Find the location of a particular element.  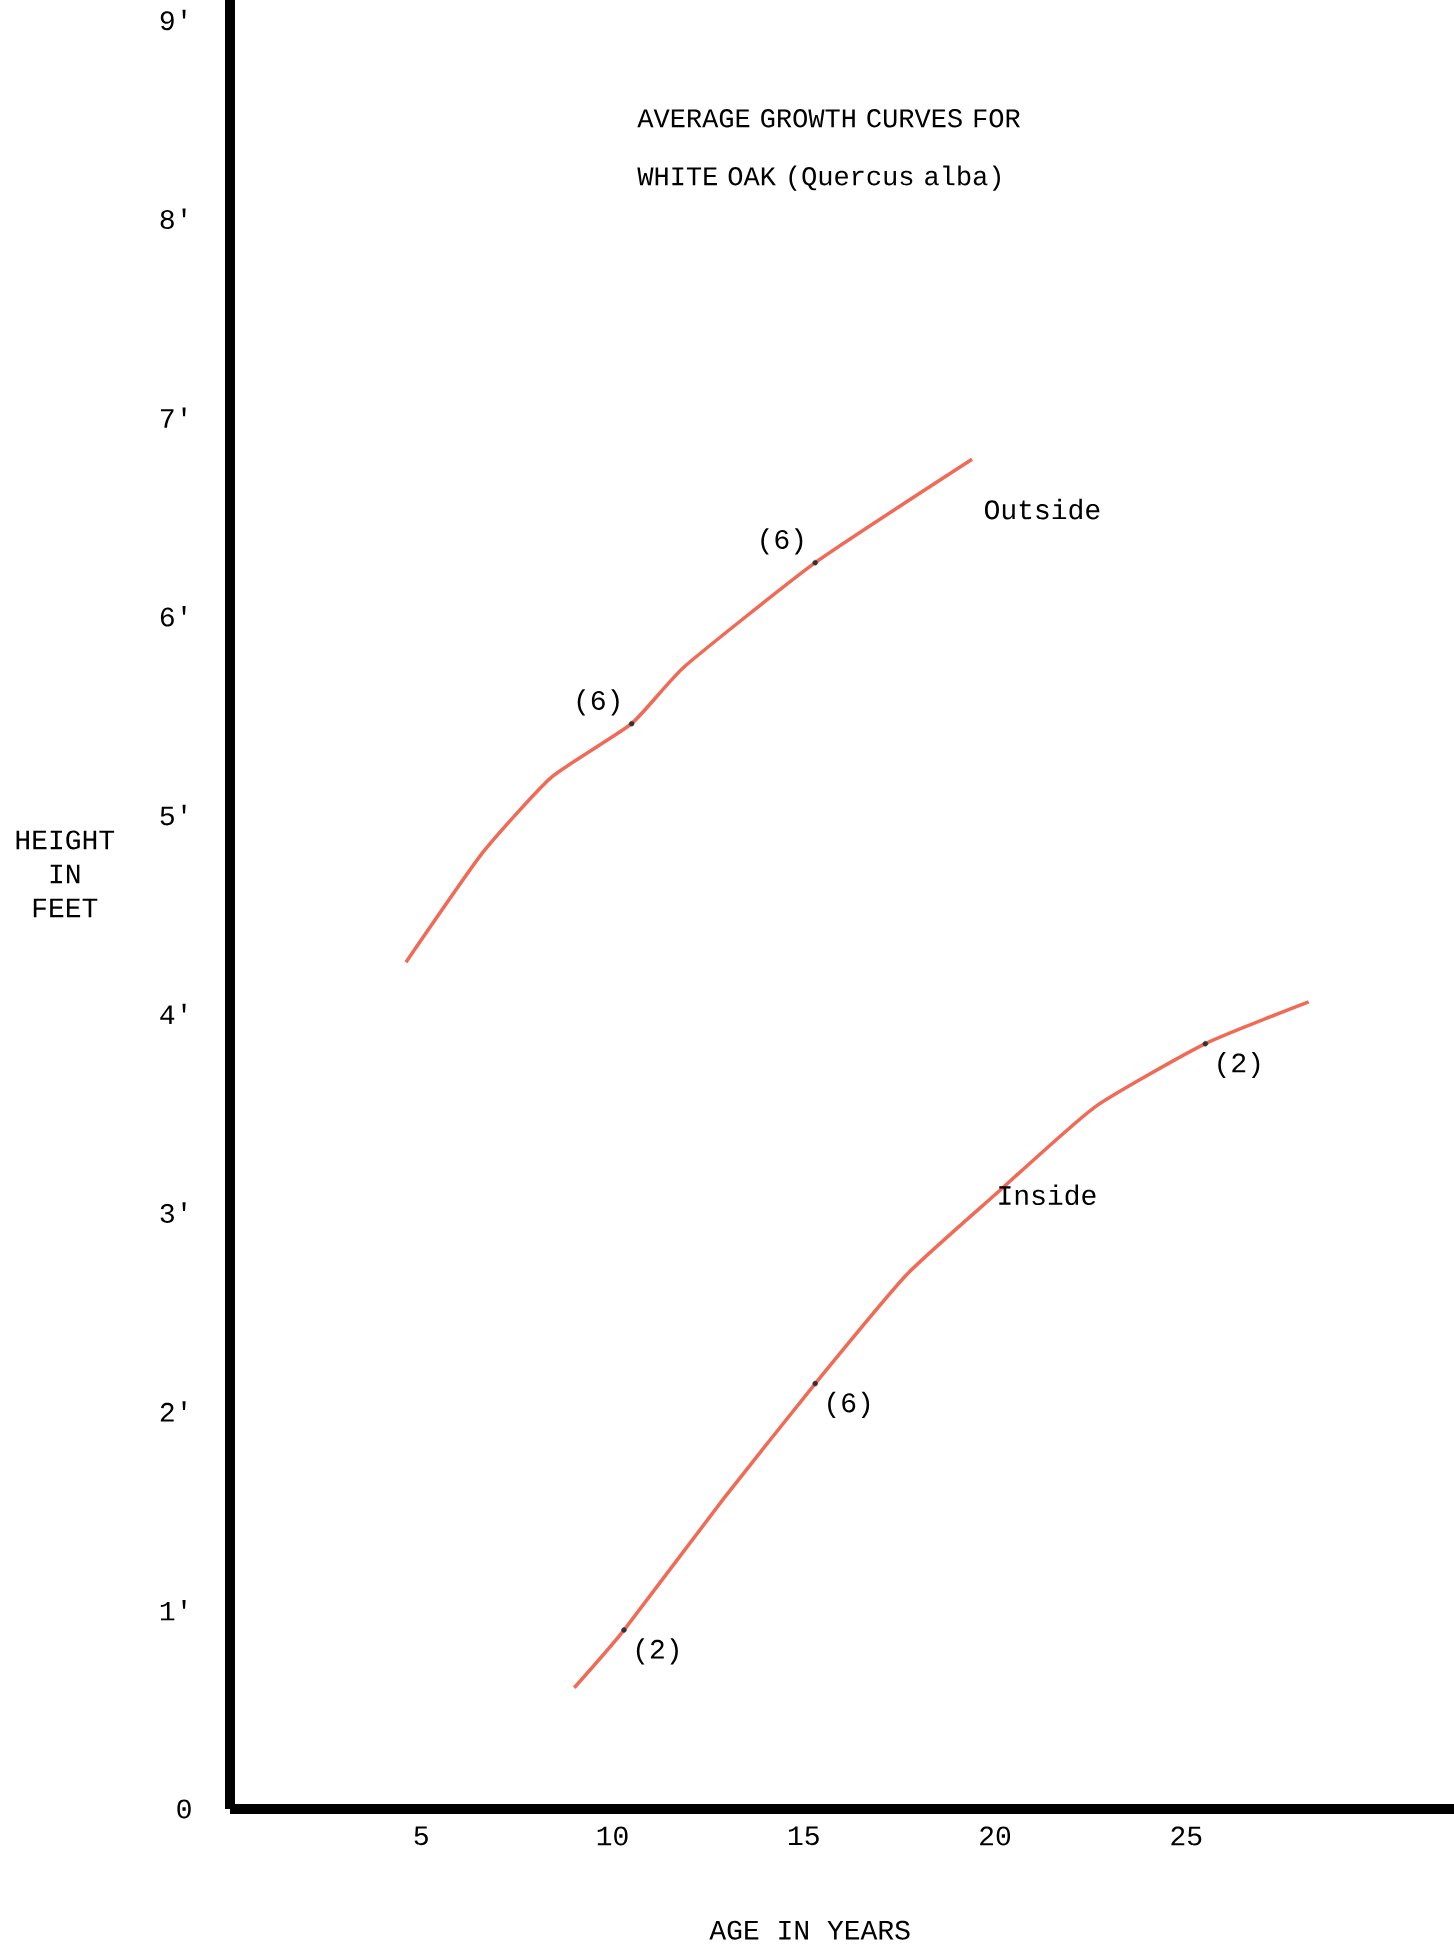

series-label: Outside is located at coordinates (1042, 509).